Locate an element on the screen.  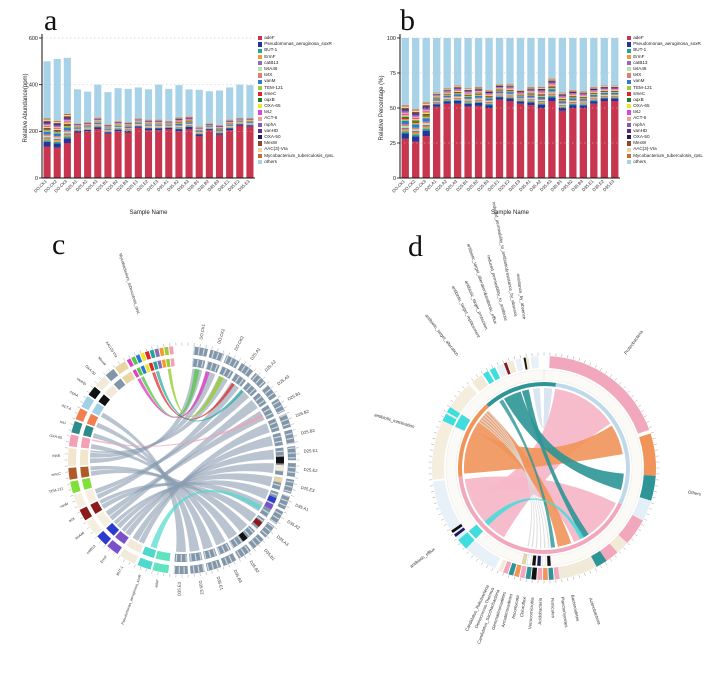
legend-item: ACT-6 is located at coordinates (665, 118).